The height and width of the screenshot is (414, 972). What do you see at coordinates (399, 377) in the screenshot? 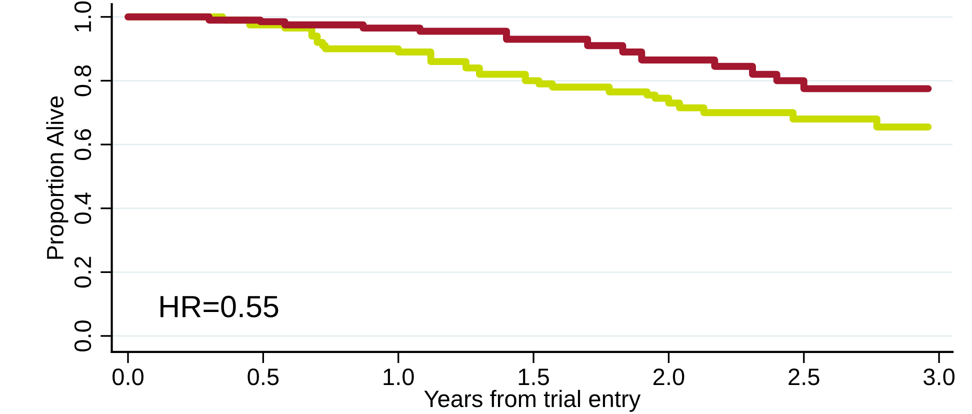
I see `x-tick-label: 1.0` at bounding box center [399, 377].